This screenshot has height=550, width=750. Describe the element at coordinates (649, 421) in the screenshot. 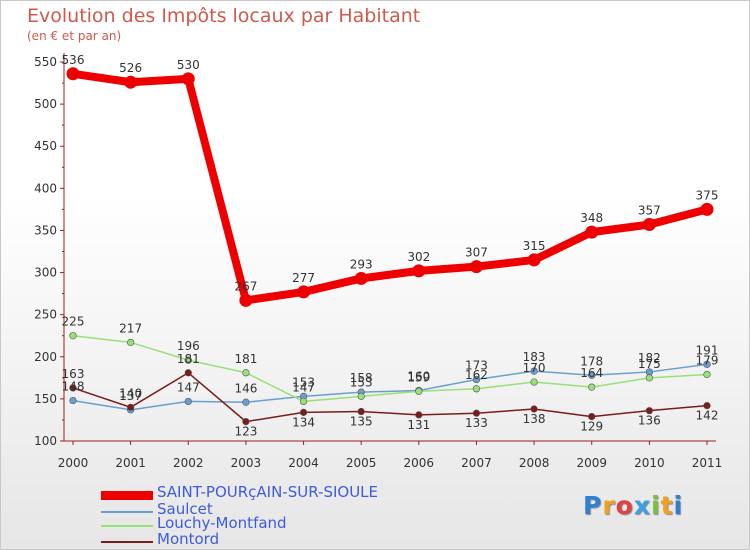

I see `data-label: 136` at that location.